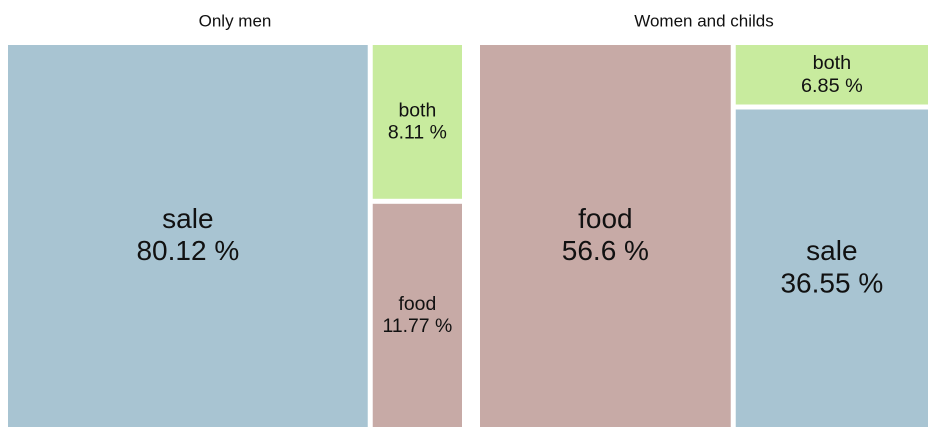 The height and width of the screenshot is (427, 928). Describe the element at coordinates (831, 282) in the screenshot. I see `tile-value: 36.55 %` at that location.